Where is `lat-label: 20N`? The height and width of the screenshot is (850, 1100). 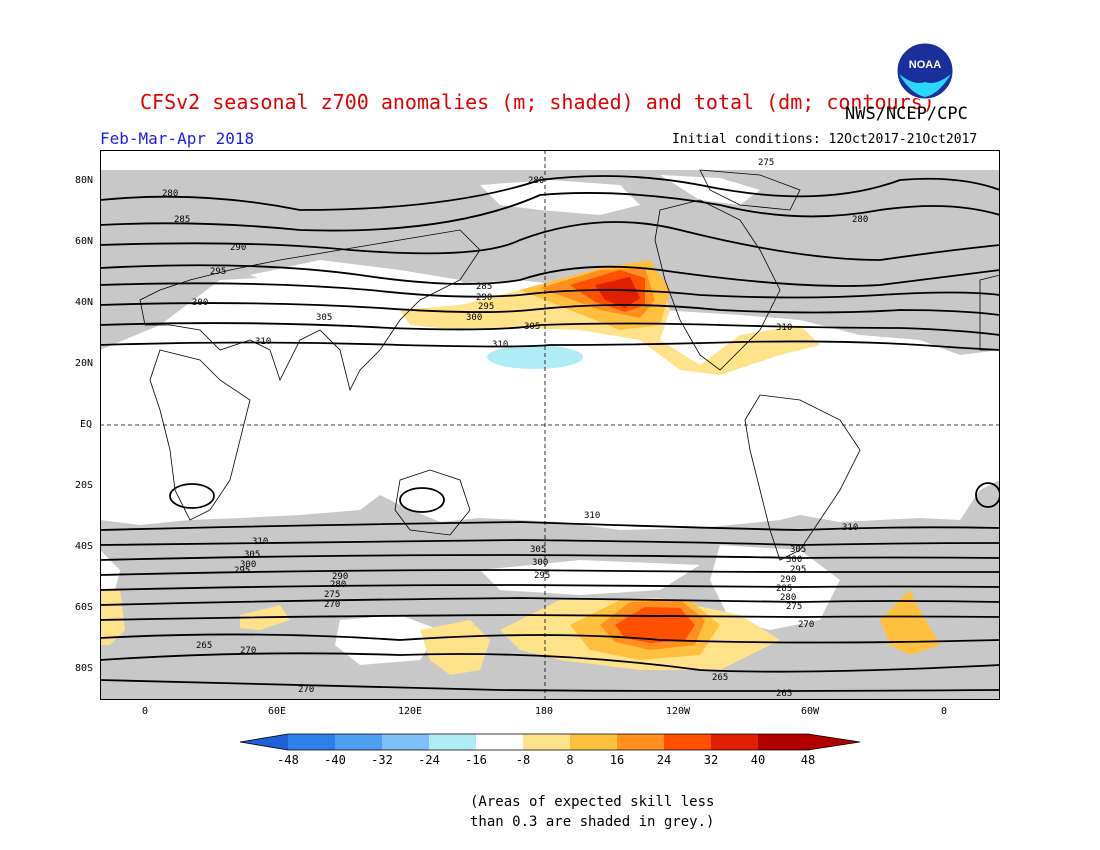
lat-label: 20N is located at coordinates (84, 363).